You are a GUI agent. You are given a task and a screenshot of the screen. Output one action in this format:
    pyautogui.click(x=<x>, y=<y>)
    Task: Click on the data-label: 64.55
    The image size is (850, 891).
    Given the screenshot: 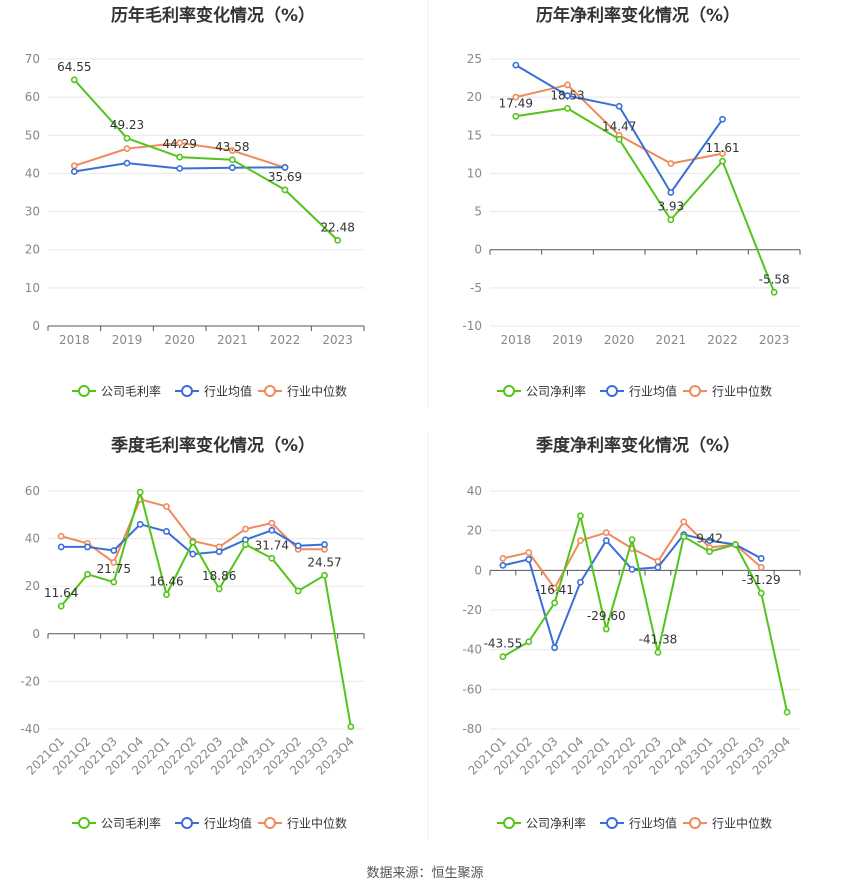 What is the action you would take?
    pyautogui.click(x=74, y=67)
    